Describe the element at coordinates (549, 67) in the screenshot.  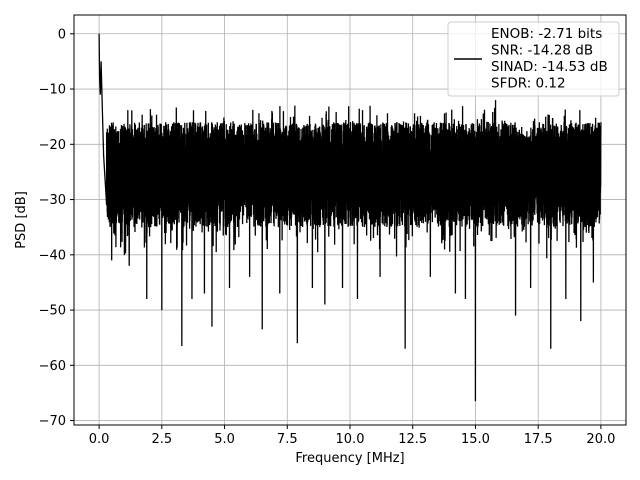
I see `legend-entry-line: SINAD: -14.53 dB` at that location.